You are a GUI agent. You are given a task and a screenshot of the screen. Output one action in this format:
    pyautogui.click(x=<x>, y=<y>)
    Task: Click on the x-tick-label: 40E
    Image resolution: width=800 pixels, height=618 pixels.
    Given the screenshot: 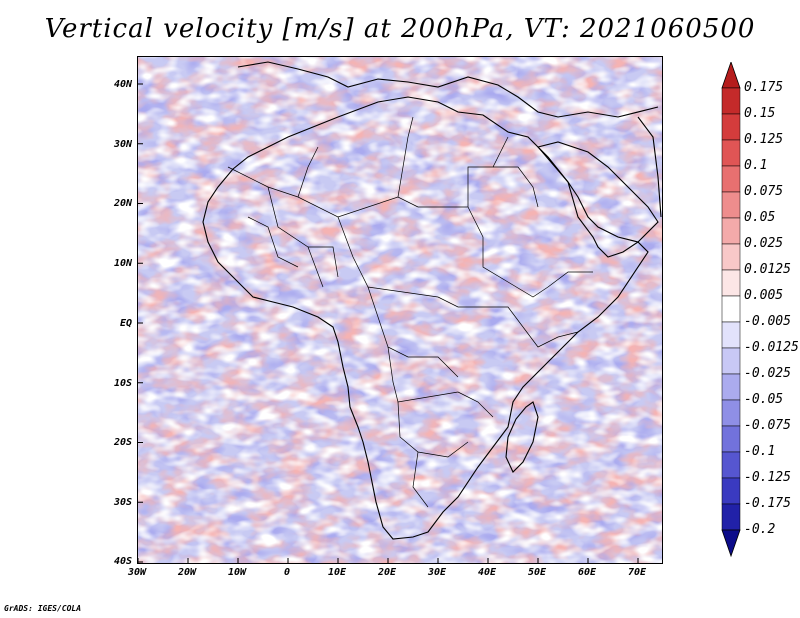 What is the action you would take?
    pyautogui.click(x=487, y=572)
    